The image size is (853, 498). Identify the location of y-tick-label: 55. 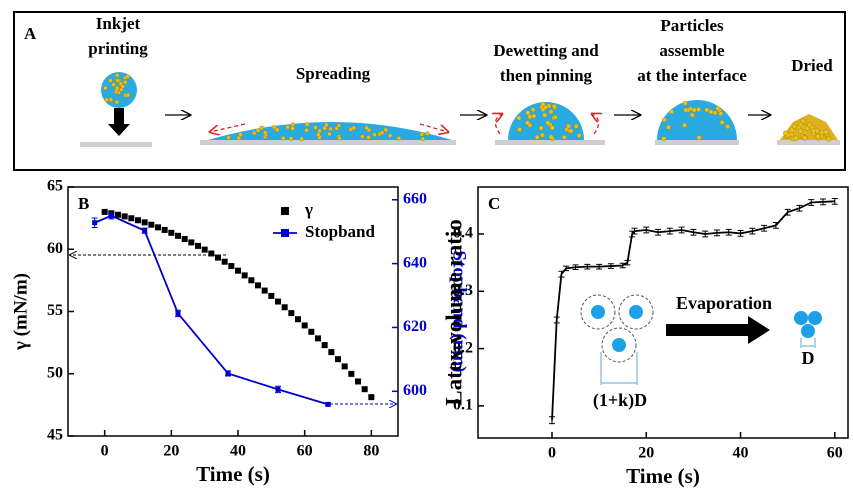
(55, 310).